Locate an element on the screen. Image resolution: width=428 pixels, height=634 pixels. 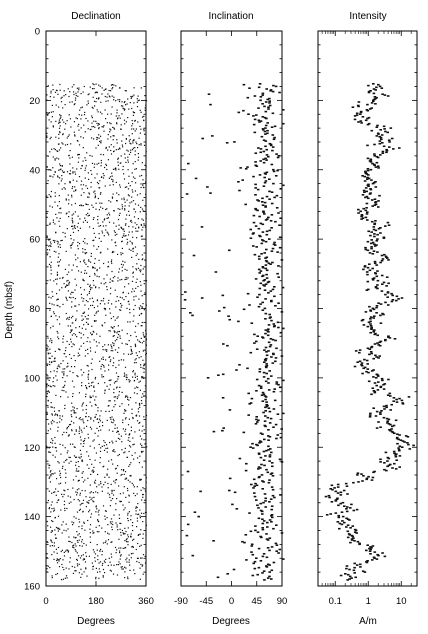
x-tick-label: 90 is located at coordinates (282, 601).